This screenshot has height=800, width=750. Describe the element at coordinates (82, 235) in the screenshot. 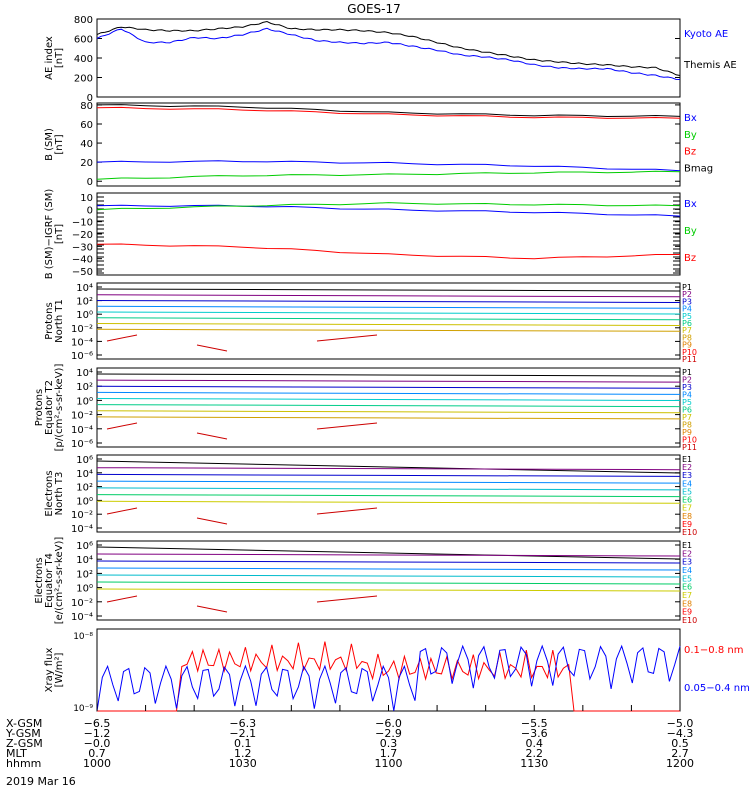

I see `db-tick-label: −20` at that location.